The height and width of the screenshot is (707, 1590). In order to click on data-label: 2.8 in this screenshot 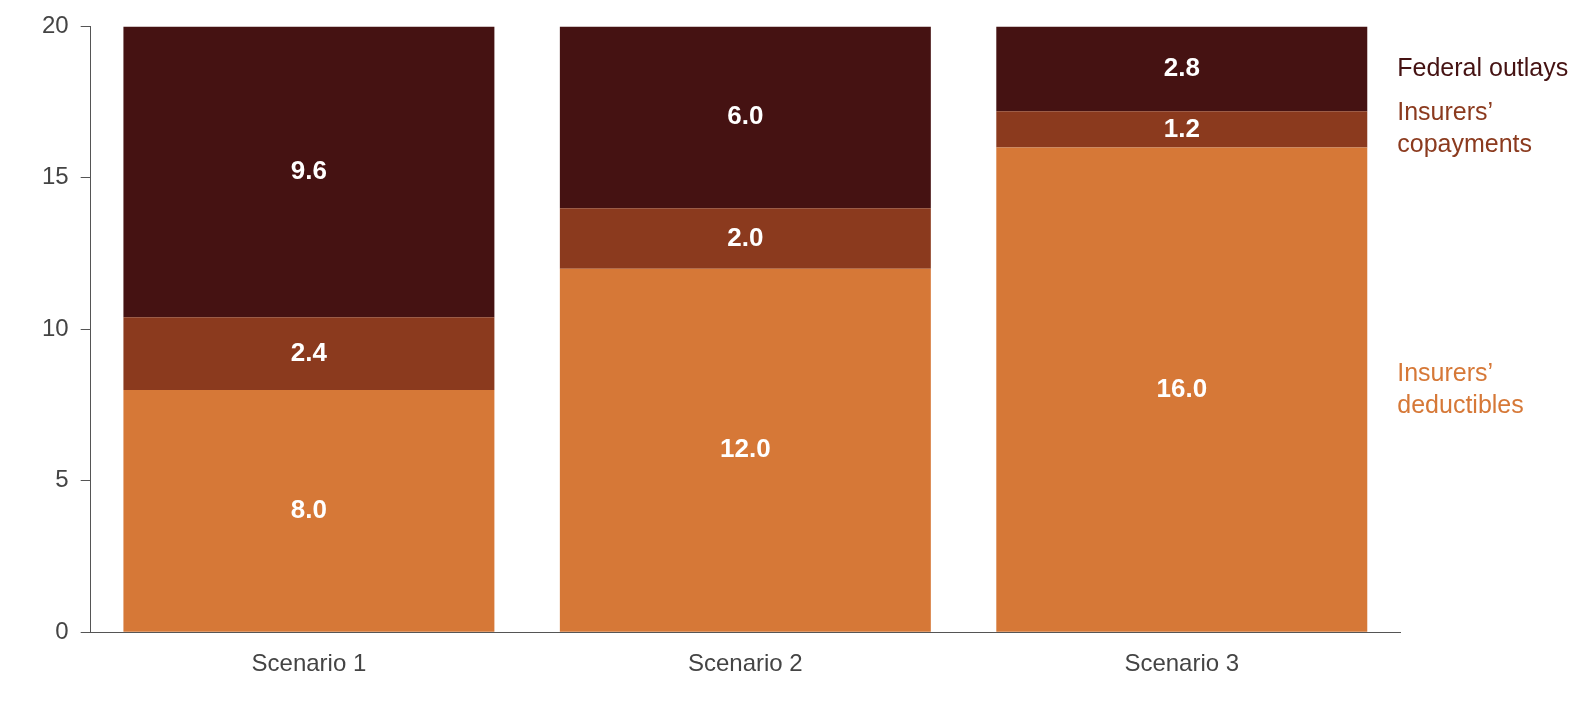, I will do `click(1181, 66)`.